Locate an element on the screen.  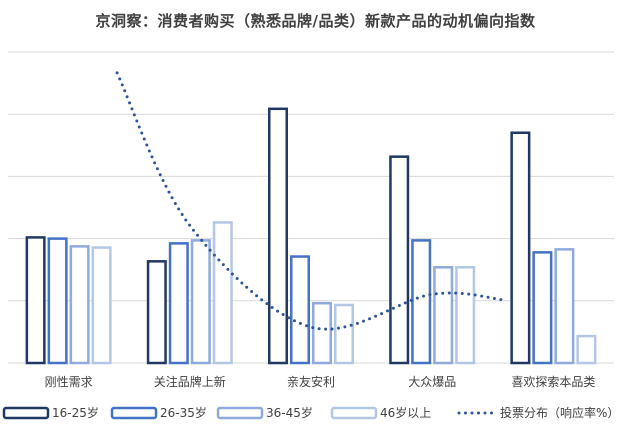
category-labels: 刚性需求 关注品牌上新 亲友安利 大众爆品 喜欢探索本品类 is located at coordinates (320, 381).